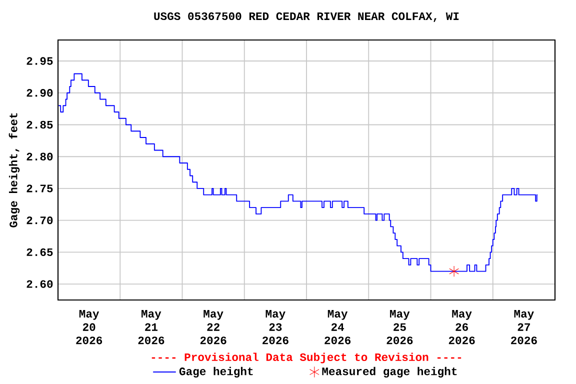 This screenshot has height=384, width=576. What do you see at coordinates (307, 358) in the screenshot?
I see `text: ---- Provisional Data Subject to Revision ----` at bounding box center [307, 358].